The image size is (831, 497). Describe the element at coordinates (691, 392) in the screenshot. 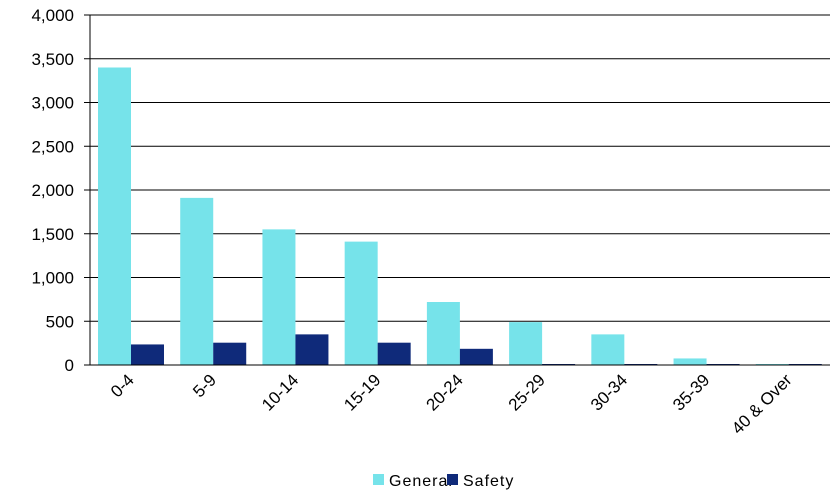

I see `x-tick-label: 35-39` at that location.